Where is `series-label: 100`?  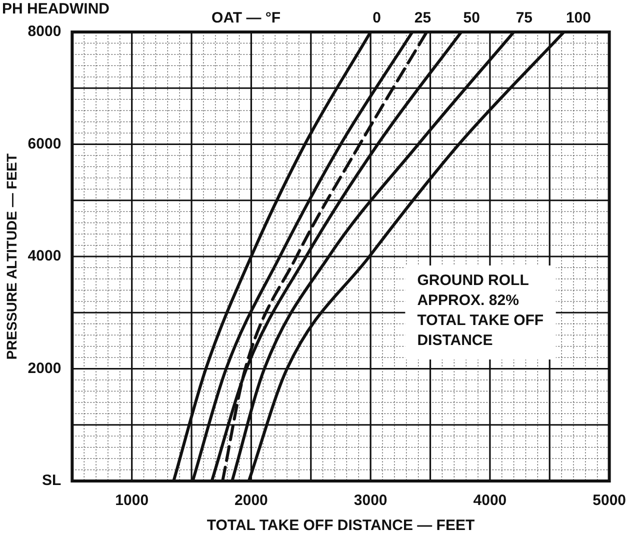 series-label: 100 is located at coordinates (578, 18).